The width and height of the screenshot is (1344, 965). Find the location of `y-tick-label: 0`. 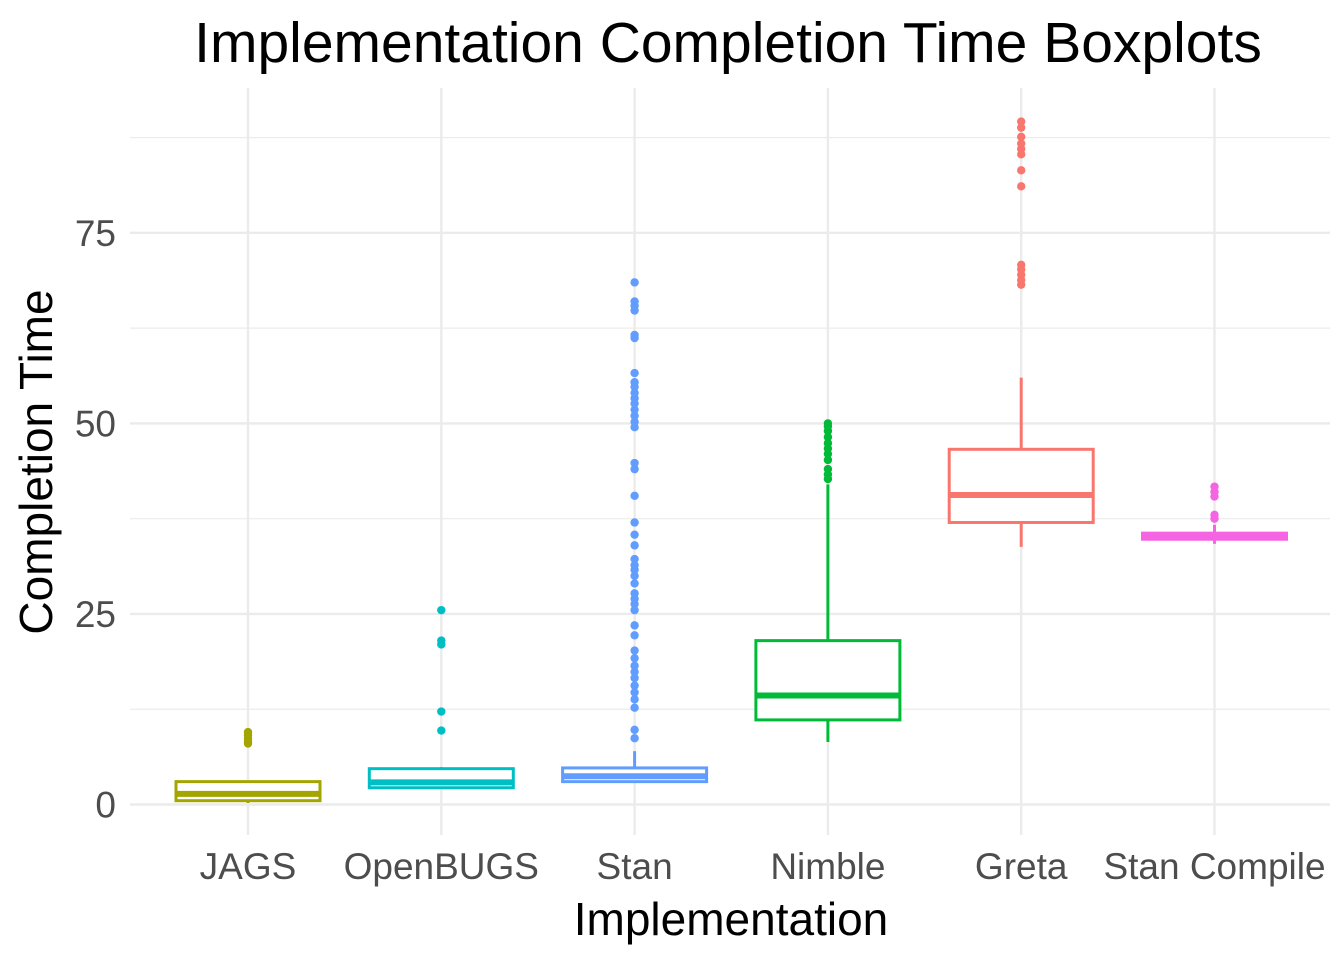

y-tick-label: 0 is located at coordinates (105, 805).